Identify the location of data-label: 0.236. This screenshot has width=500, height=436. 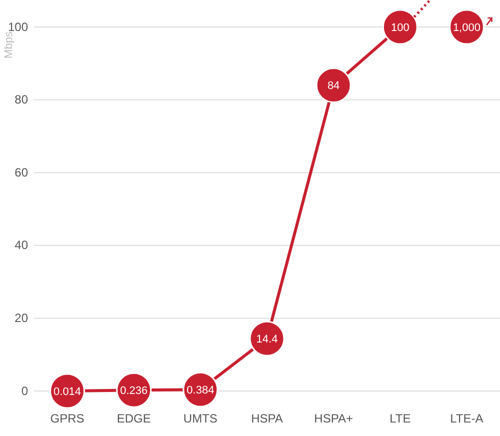
(134, 391).